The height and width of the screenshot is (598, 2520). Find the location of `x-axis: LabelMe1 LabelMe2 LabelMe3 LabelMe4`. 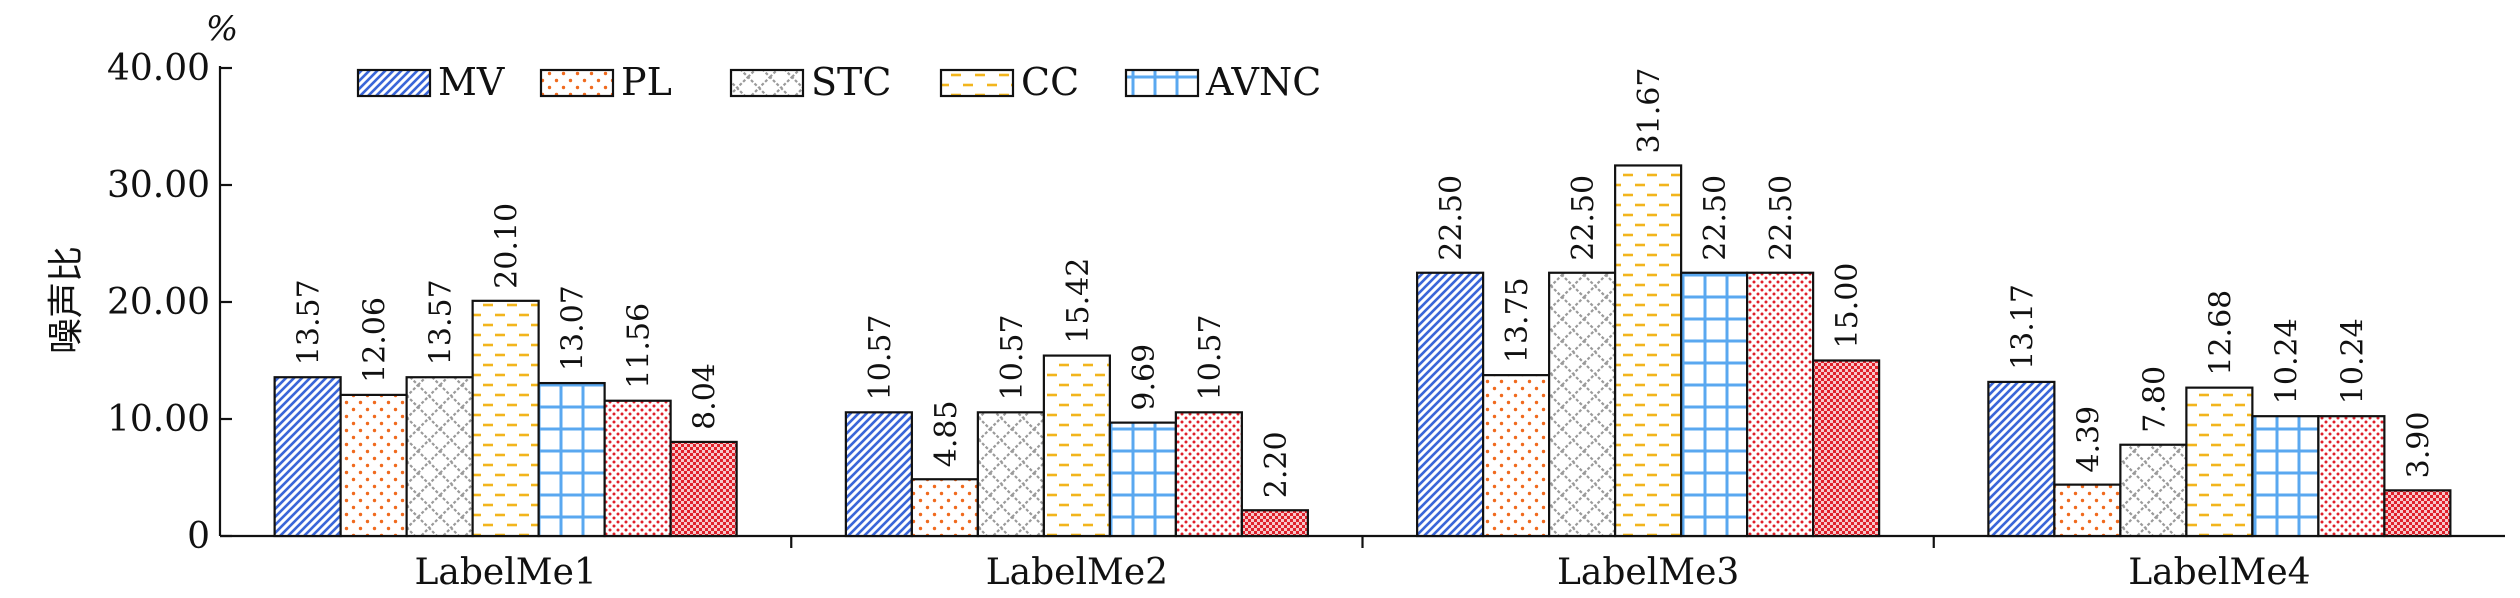

x-axis: LabelMe1 LabelMe2 LabelMe3 LabelMe4 is located at coordinates (1362, 563).